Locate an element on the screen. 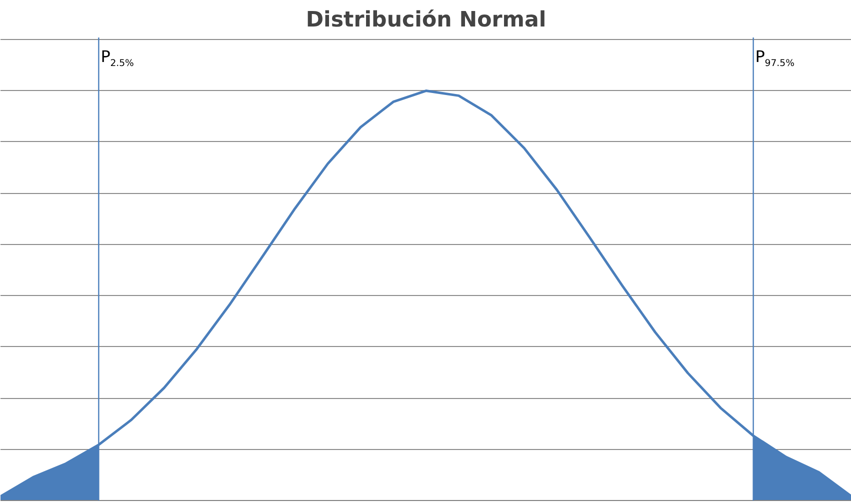  chart-title: Distribución Normal is located at coordinates (426, 20).